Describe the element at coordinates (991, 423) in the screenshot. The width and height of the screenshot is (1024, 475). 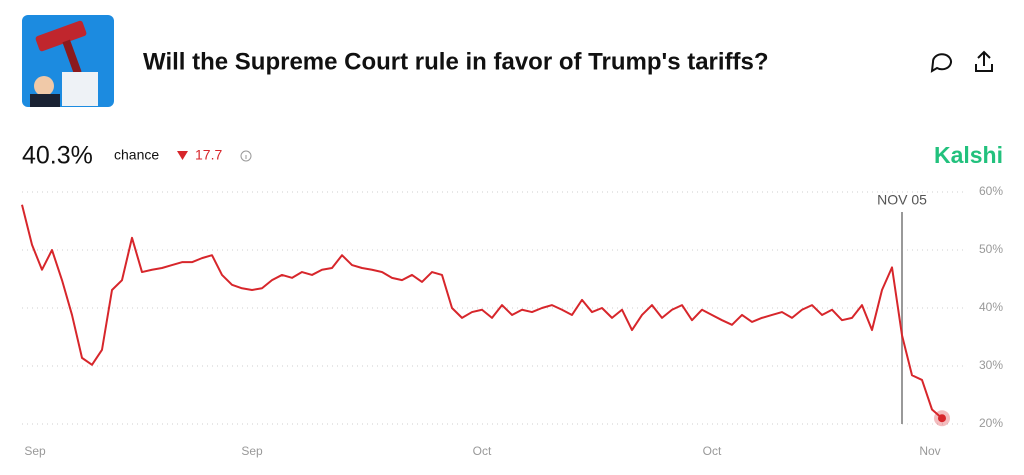
I see `y-tick-label: 20%` at that location.